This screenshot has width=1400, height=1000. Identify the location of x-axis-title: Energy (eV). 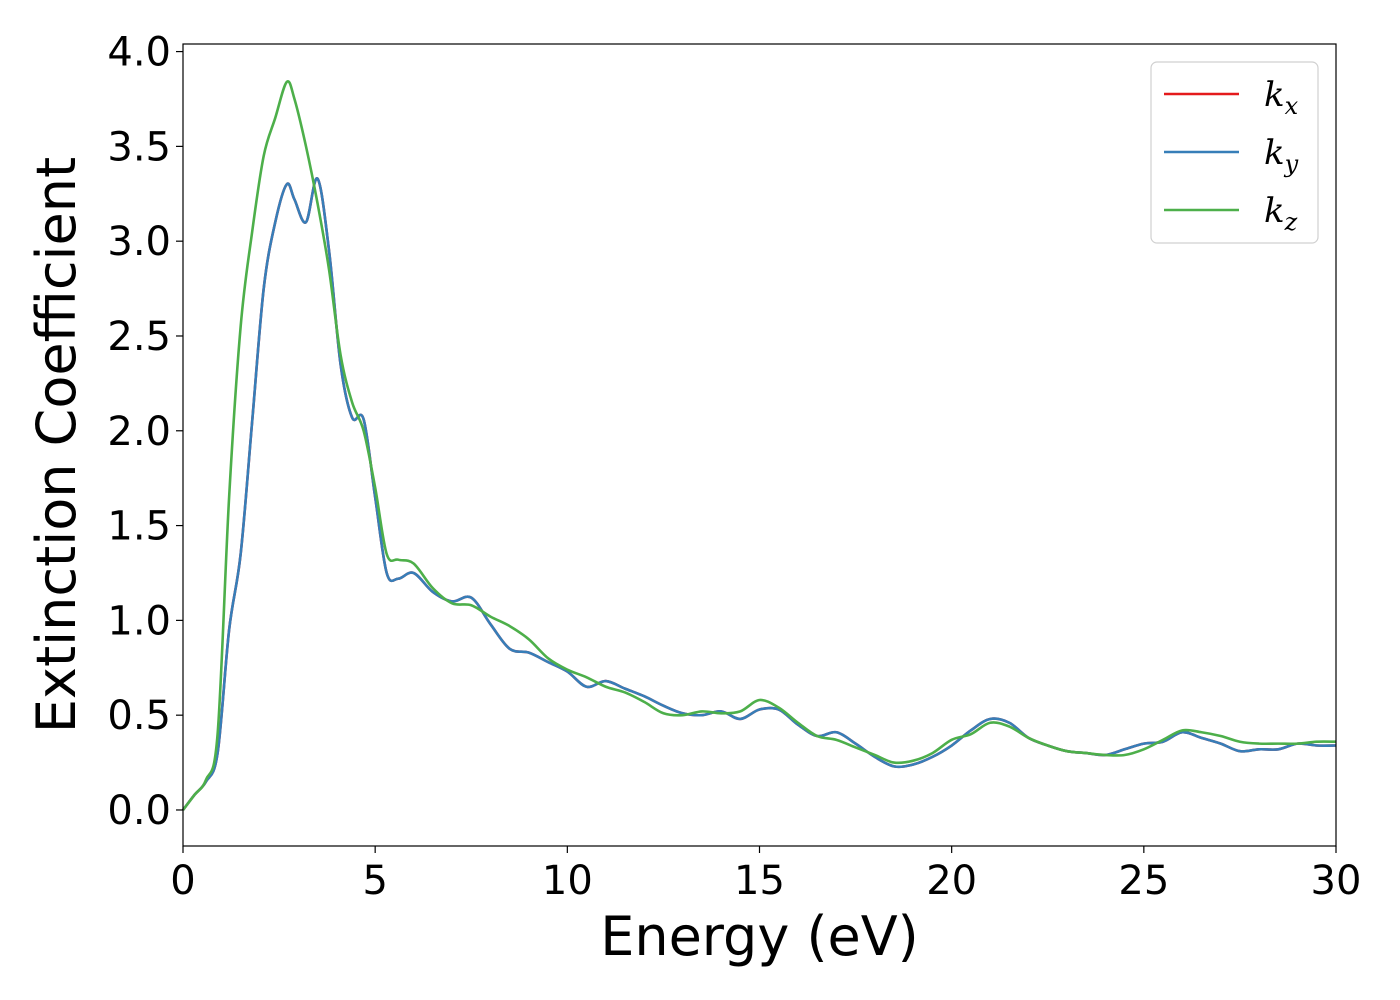
(759, 936).